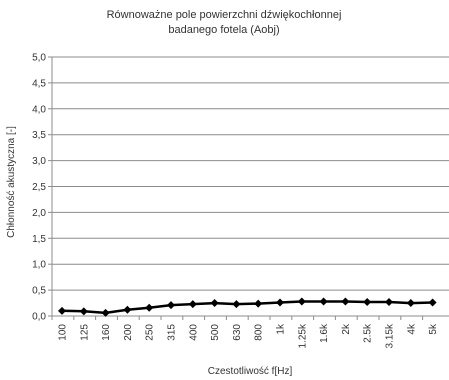 The height and width of the screenshot is (380, 449). Describe the element at coordinates (128, 332) in the screenshot. I see `x-tick-label: 200` at that location.